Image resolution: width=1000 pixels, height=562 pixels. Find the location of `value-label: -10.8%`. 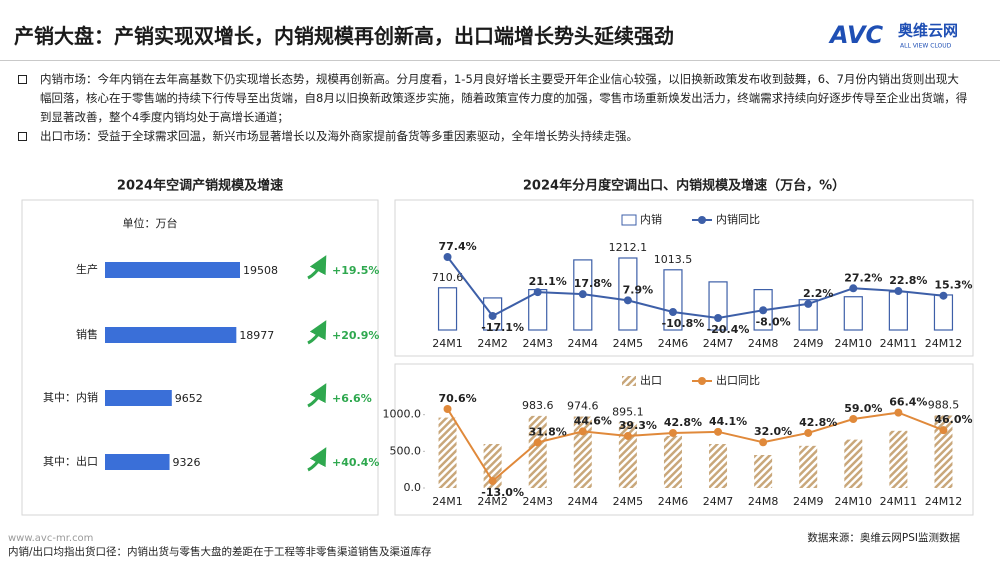

value-label: -10.8% is located at coordinates (683, 323).